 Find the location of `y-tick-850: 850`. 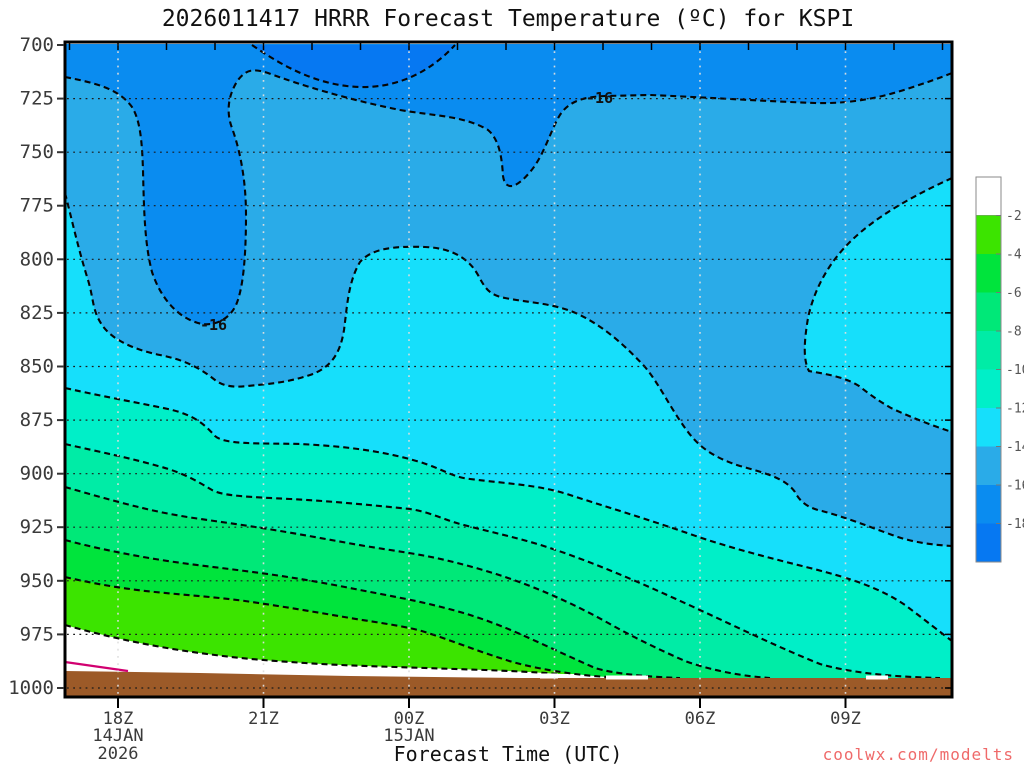

y-tick-850: 850 is located at coordinates (37, 367).